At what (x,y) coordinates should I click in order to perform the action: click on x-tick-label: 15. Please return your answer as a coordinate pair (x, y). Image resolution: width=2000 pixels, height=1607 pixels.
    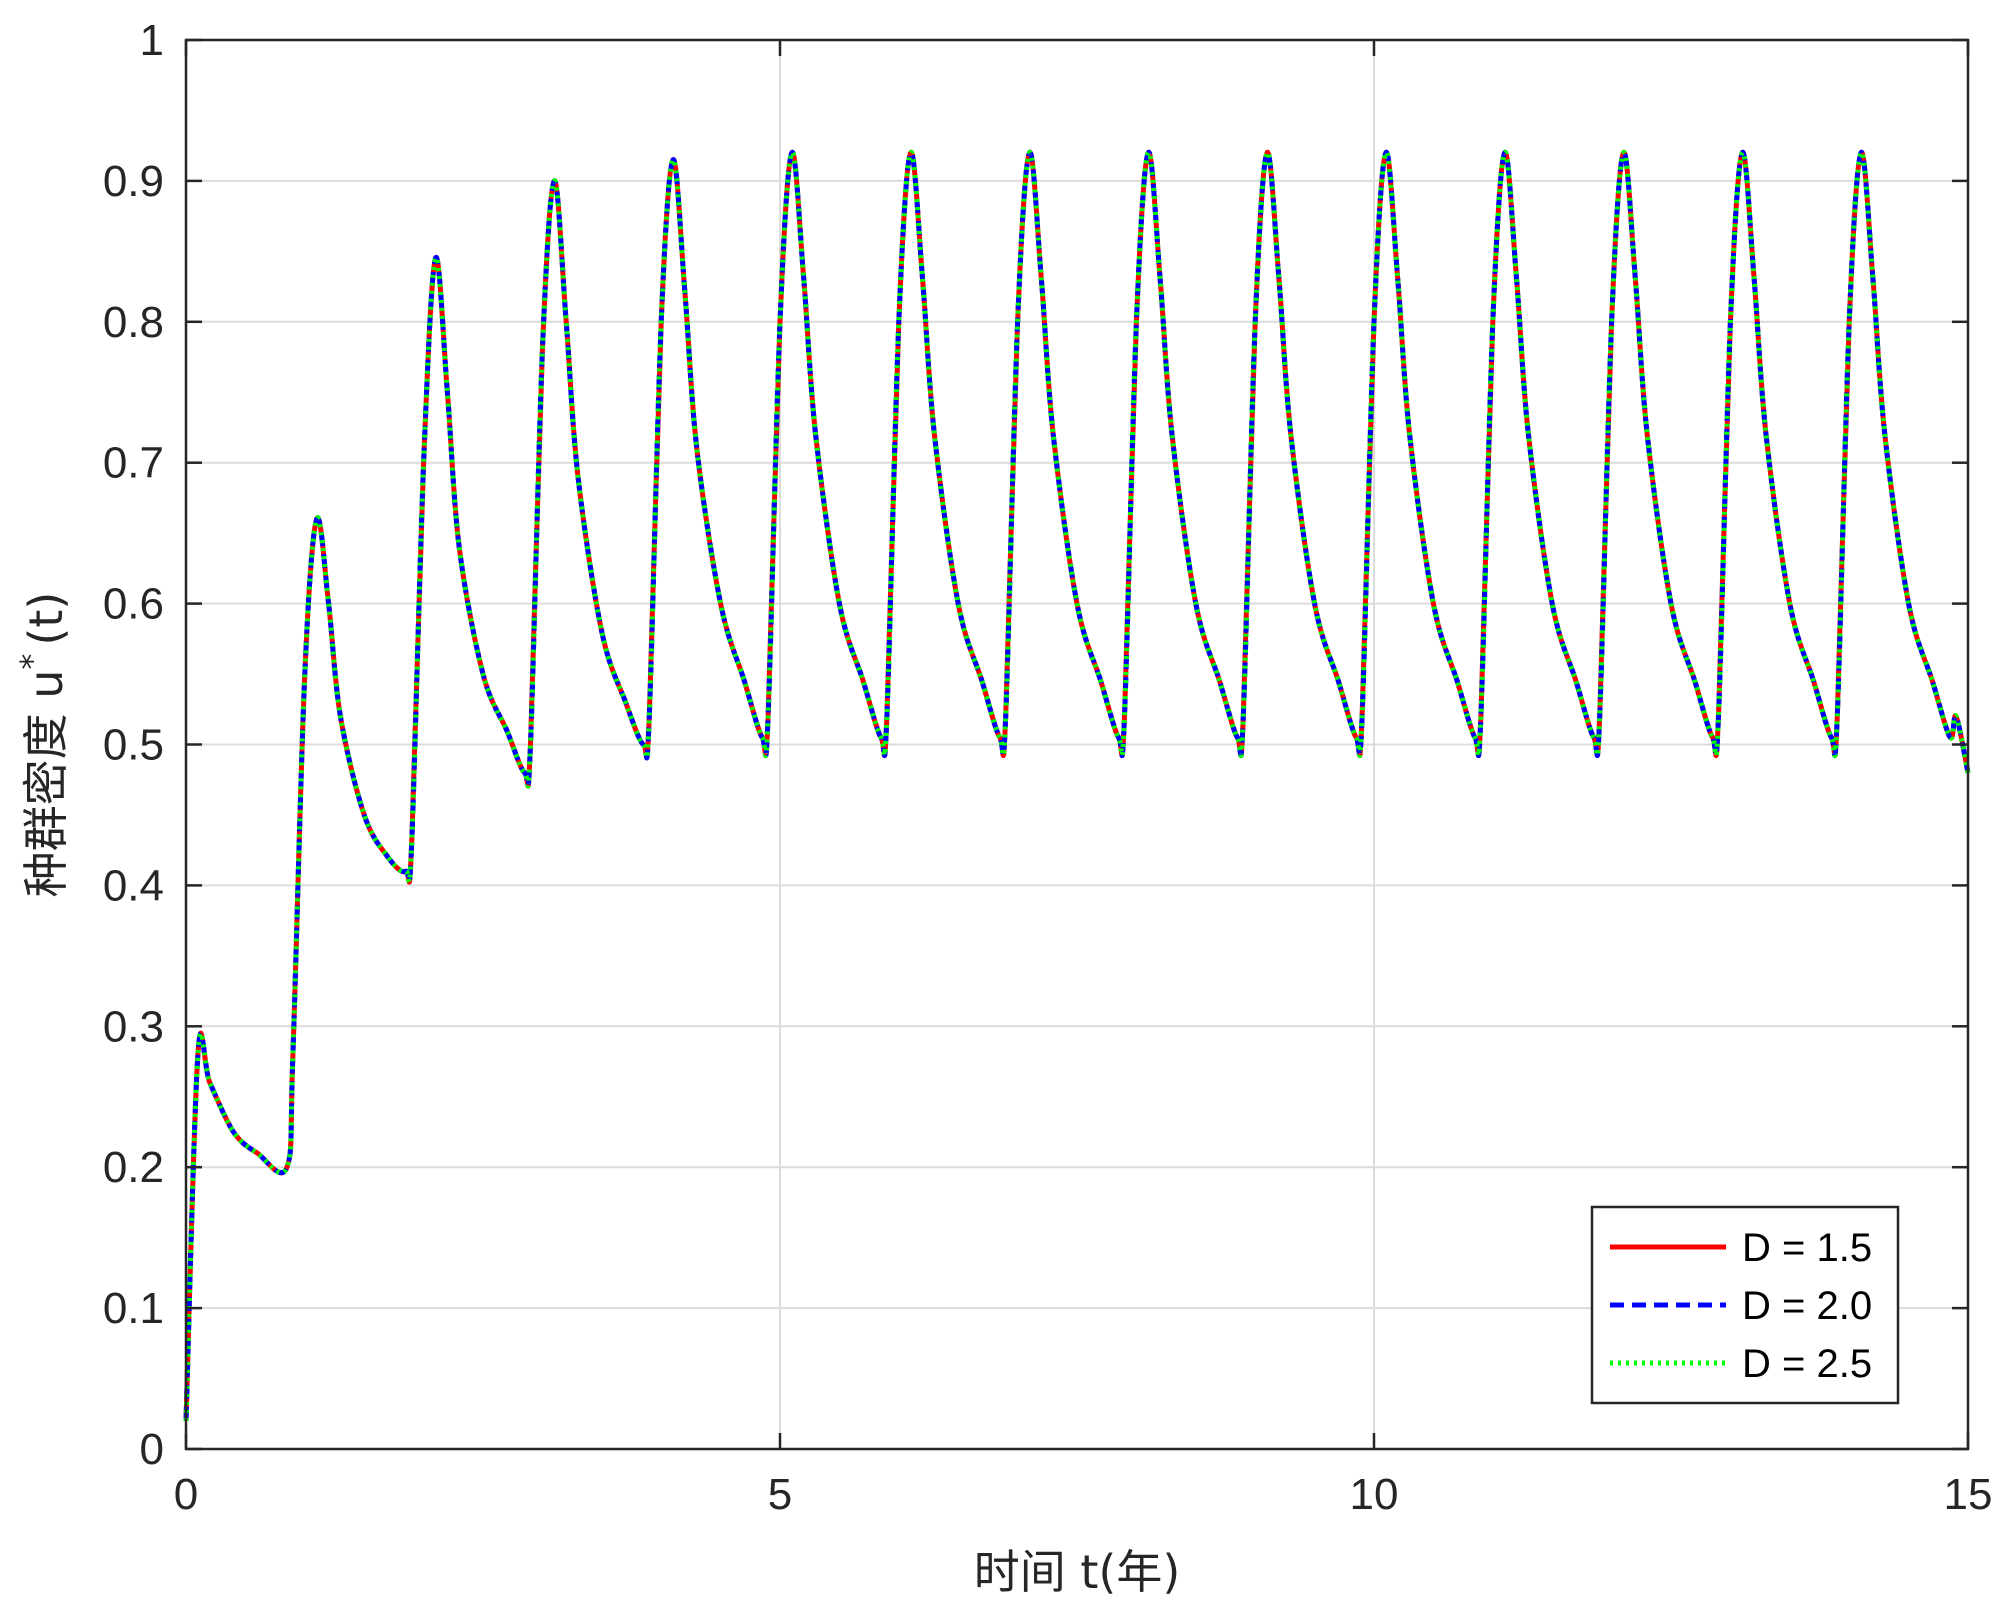
    Looking at the image, I should click on (1968, 1494).